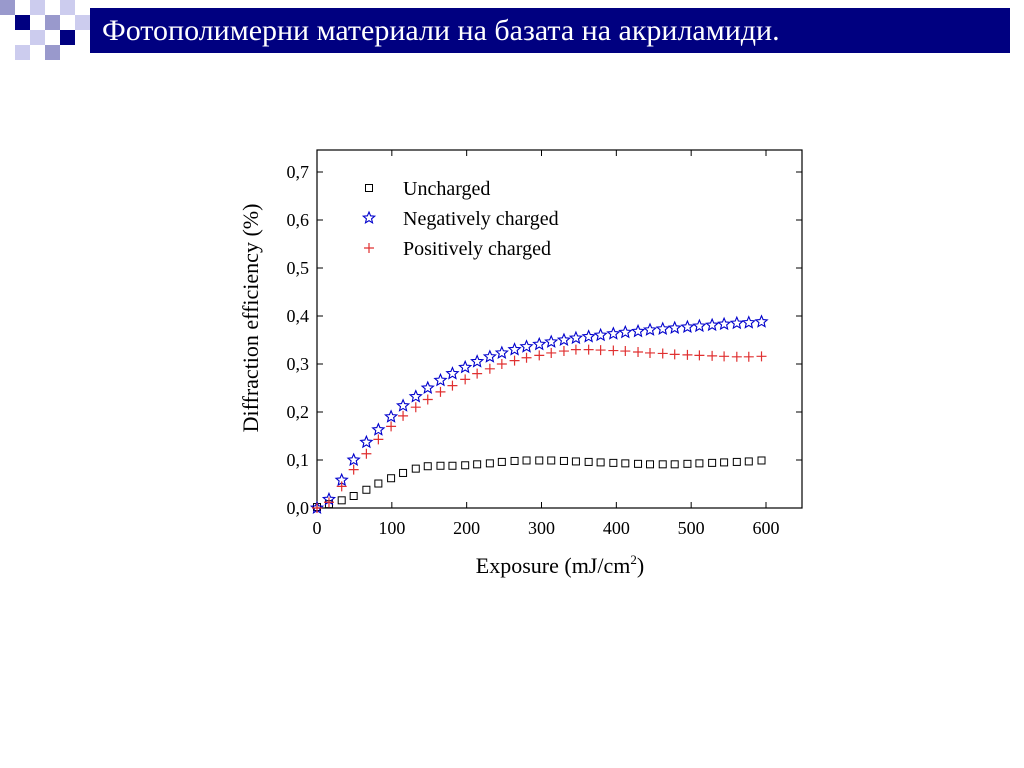  I want to click on y-tick-label: 0,0, so click(298, 508).